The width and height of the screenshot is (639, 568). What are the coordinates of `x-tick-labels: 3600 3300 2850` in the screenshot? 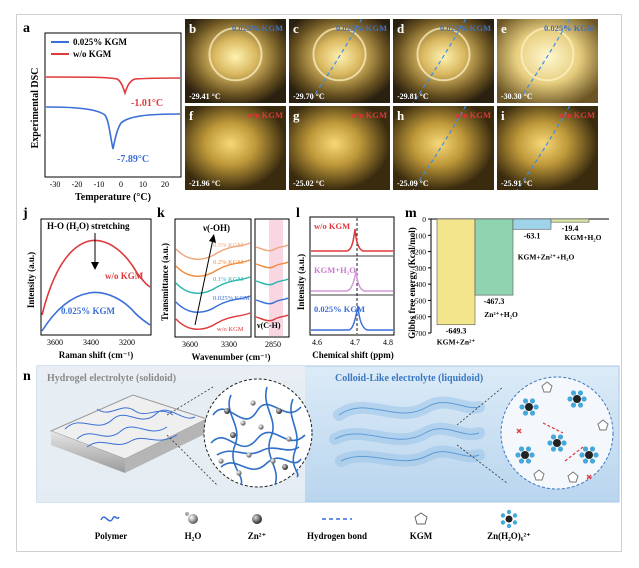 It's located at (231, 344).